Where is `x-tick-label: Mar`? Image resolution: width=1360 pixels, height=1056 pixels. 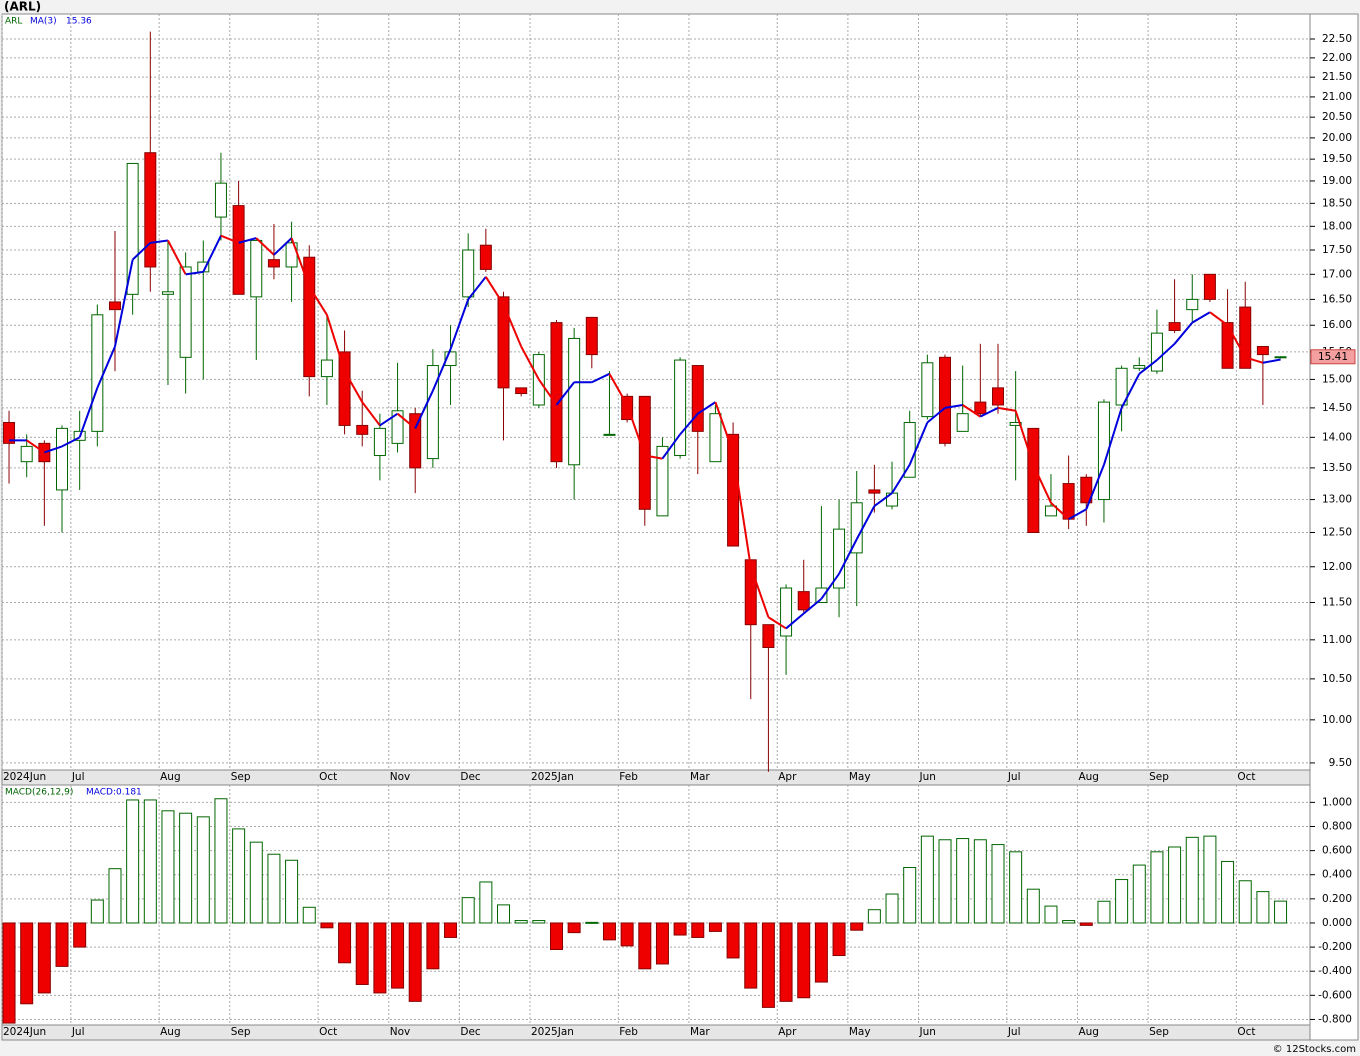 x-tick-label: Mar is located at coordinates (700, 777).